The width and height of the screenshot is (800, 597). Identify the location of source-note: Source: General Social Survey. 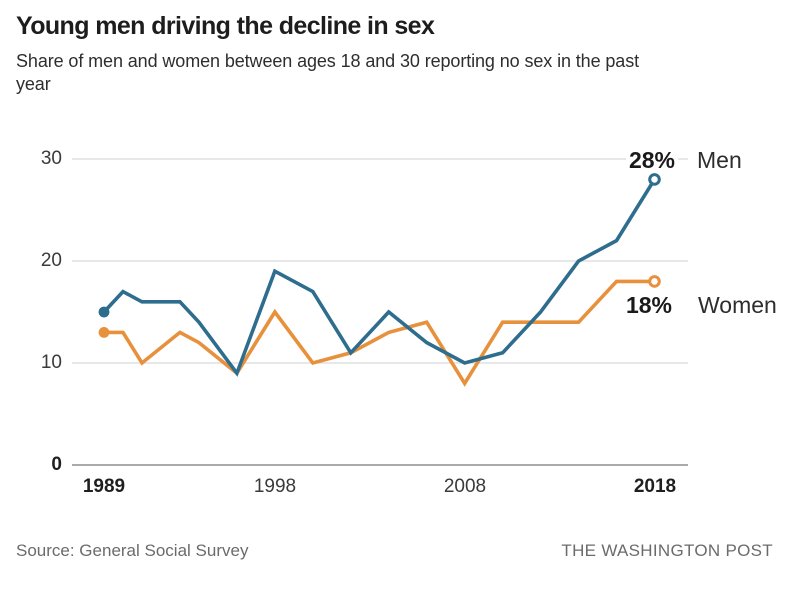
(132, 550).